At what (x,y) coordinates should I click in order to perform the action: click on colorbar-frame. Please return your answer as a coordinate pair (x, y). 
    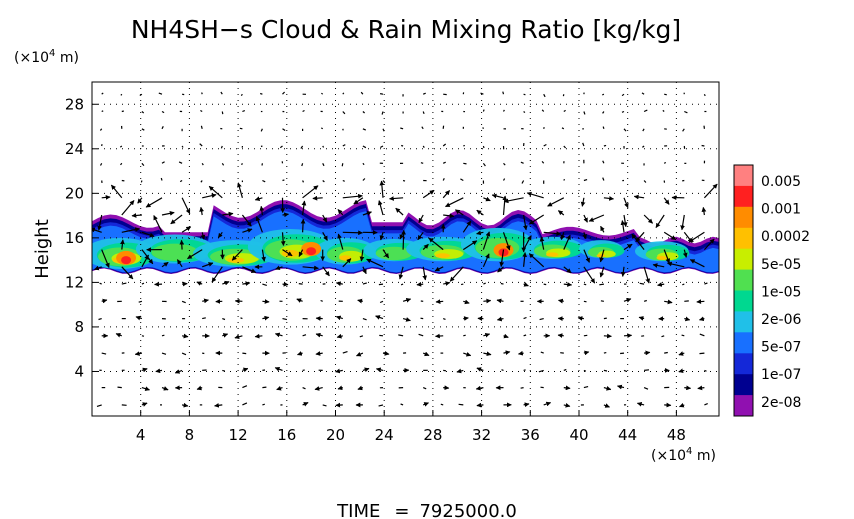
    Looking at the image, I should click on (743, 290).